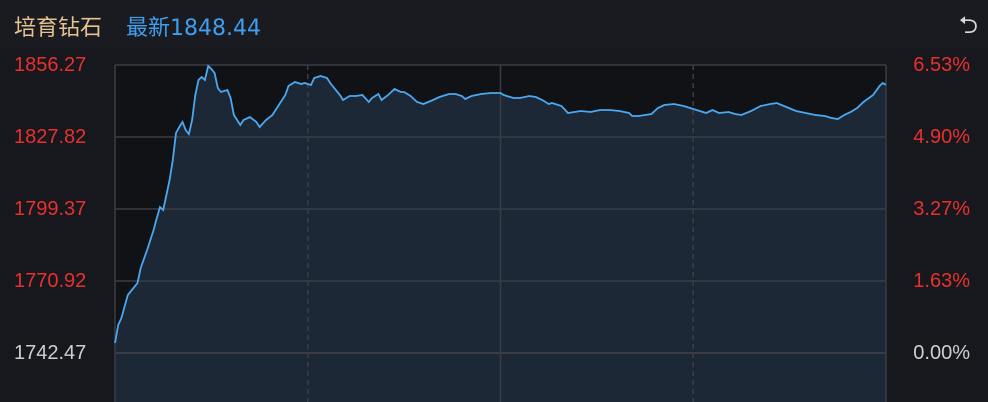 This screenshot has height=402, width=988. Describe the element at coordinates (50, 281) in the screenshot. I see `price-tick-label: 1770.92` at that location.